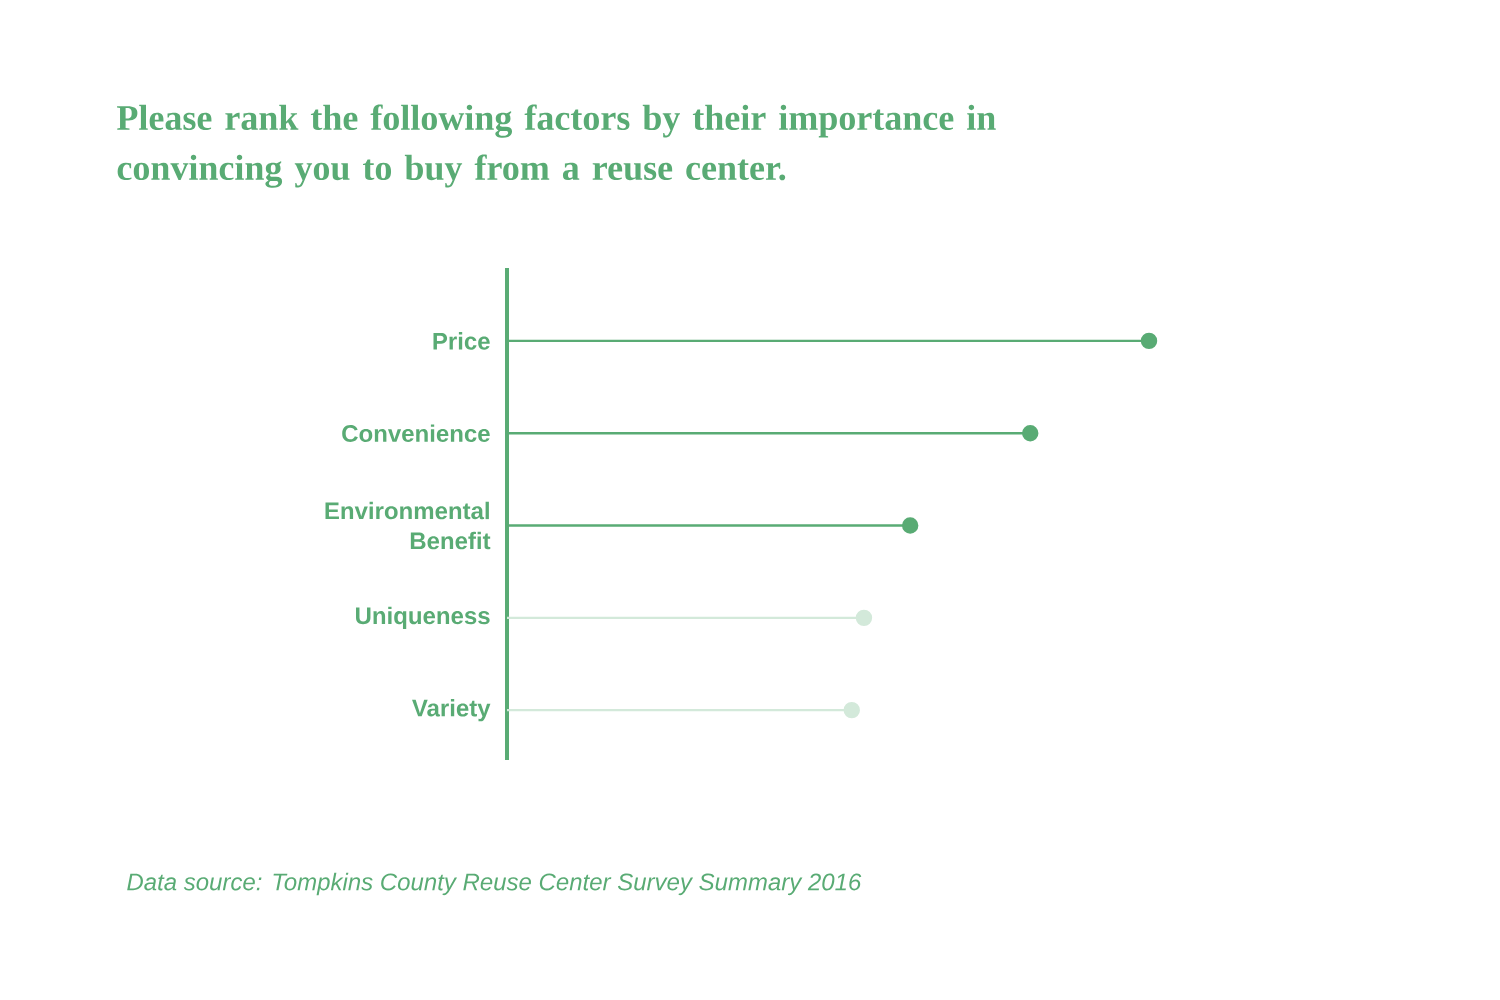 Image resolution: width=1500 pixels, height=1000 pixels. What do you see at coordinates (423, 618) in the screenshot?
I see `y-tick-label: Uniqueness` at bounding box center [423, 618].